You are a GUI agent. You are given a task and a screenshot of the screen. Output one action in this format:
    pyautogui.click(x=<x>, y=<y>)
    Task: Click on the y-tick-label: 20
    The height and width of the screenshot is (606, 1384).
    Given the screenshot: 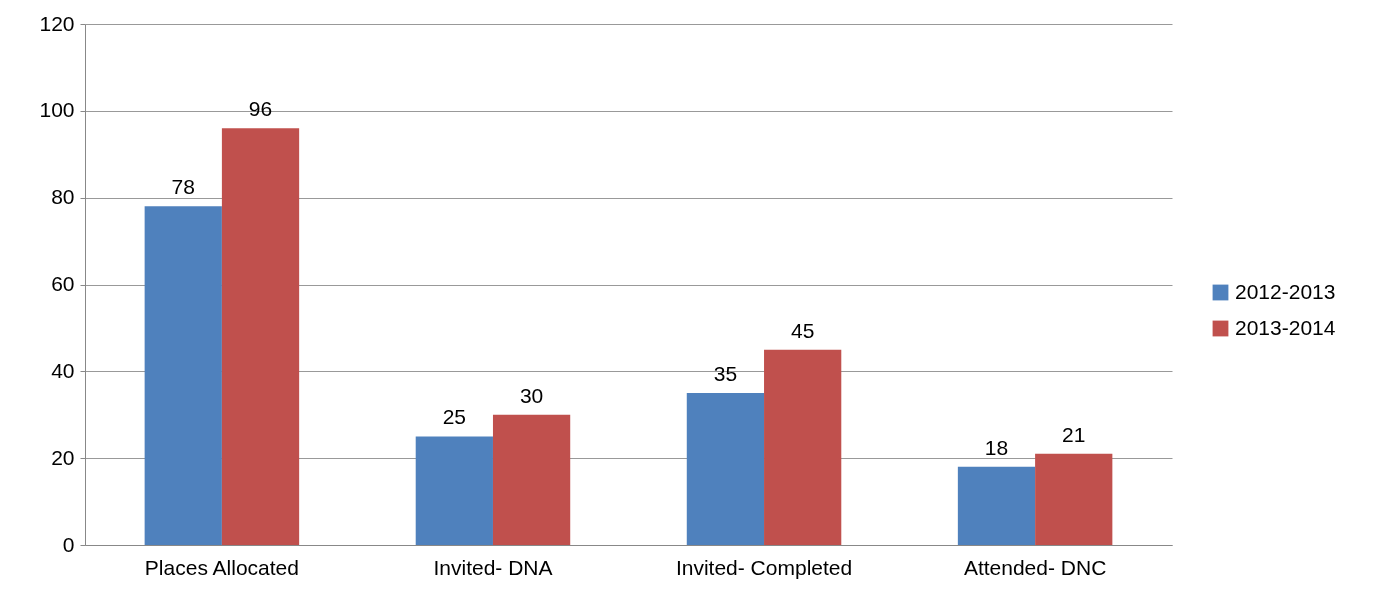 What is the action you would take?
    pyautogui.click(x=63, y=457)
    